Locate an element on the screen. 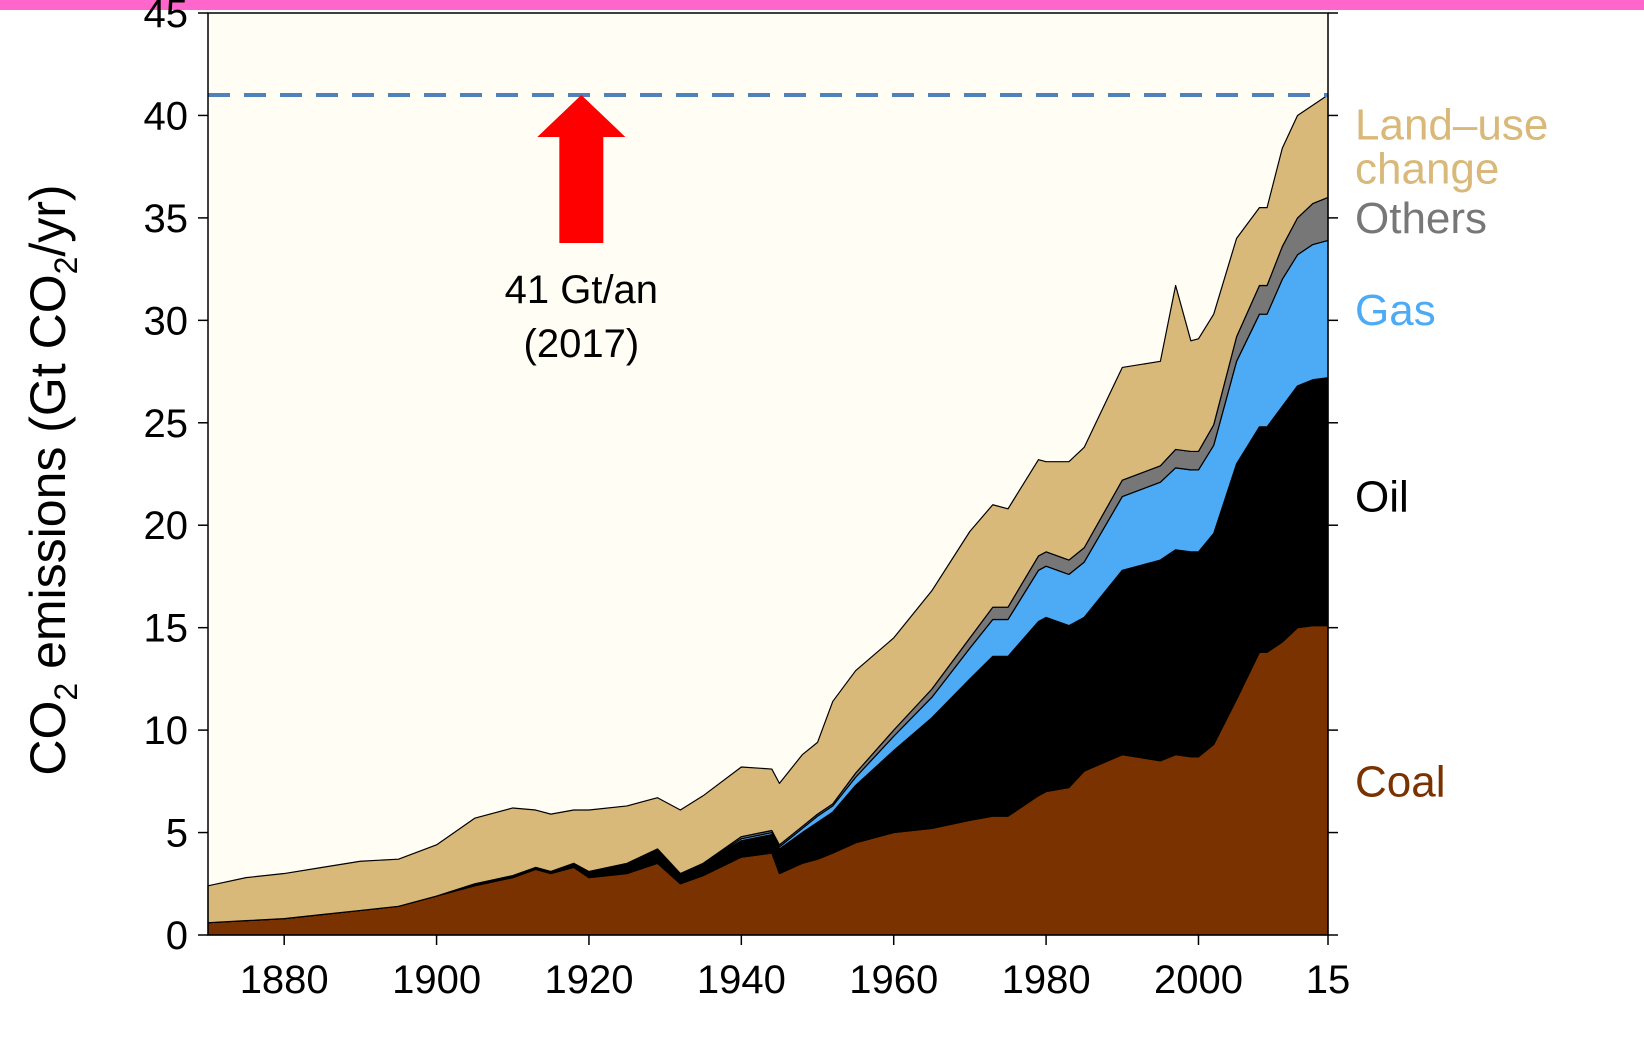 The image size is (1644, 1053). legend-label-land-use-change: Land–use change is located at coordinates (1451, 146).